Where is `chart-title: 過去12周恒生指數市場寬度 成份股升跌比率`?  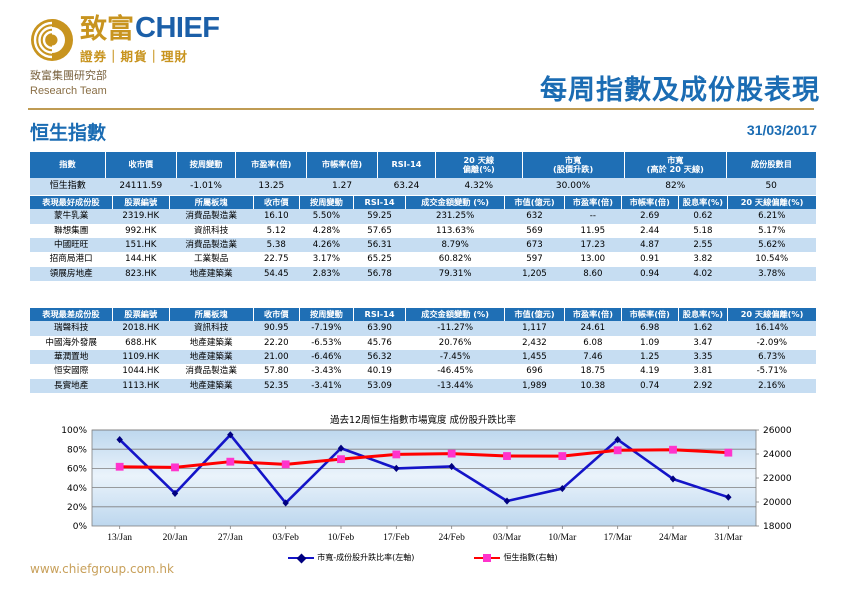 chart-title: 過去12周恒生指數市場寬度 成份股升跌比率 is located at coordinates (423, 420).